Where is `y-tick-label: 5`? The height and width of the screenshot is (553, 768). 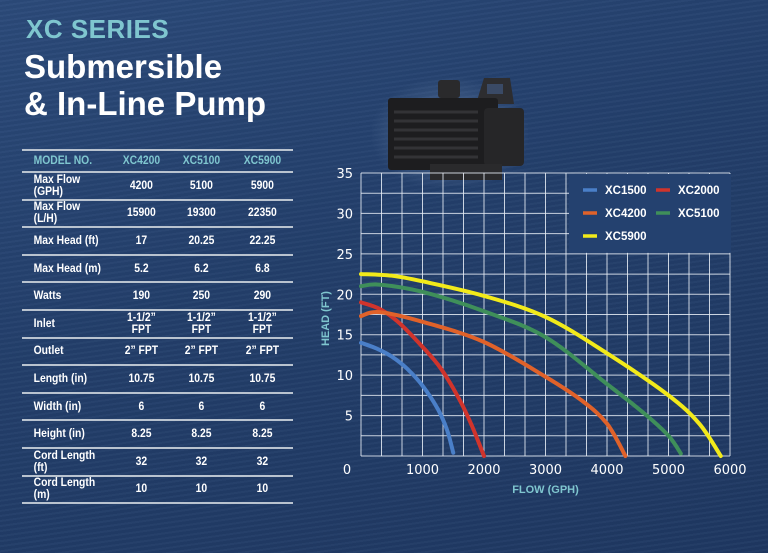 y-tick-label: 5 is located at coordinates (349, 417).